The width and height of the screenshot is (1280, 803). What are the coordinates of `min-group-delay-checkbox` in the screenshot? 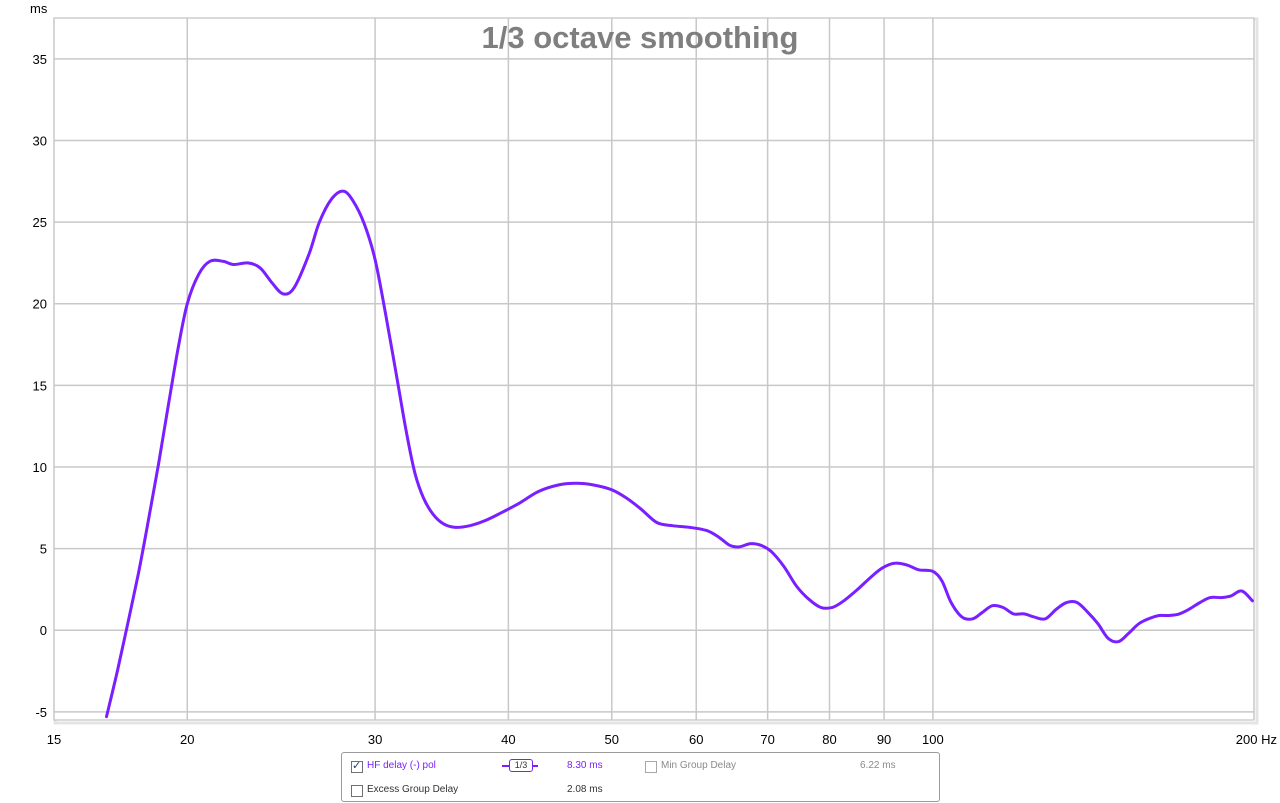 It's located at (651, 767).